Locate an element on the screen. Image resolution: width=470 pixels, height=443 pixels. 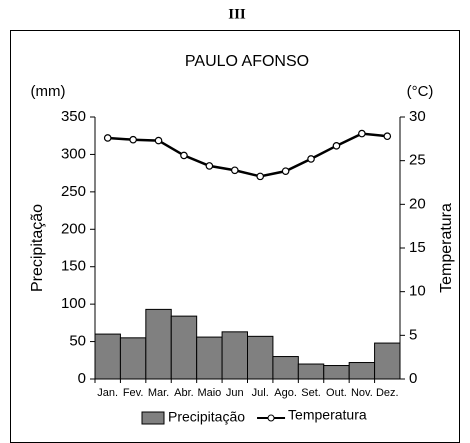
line is located at coordinates (247, 155).